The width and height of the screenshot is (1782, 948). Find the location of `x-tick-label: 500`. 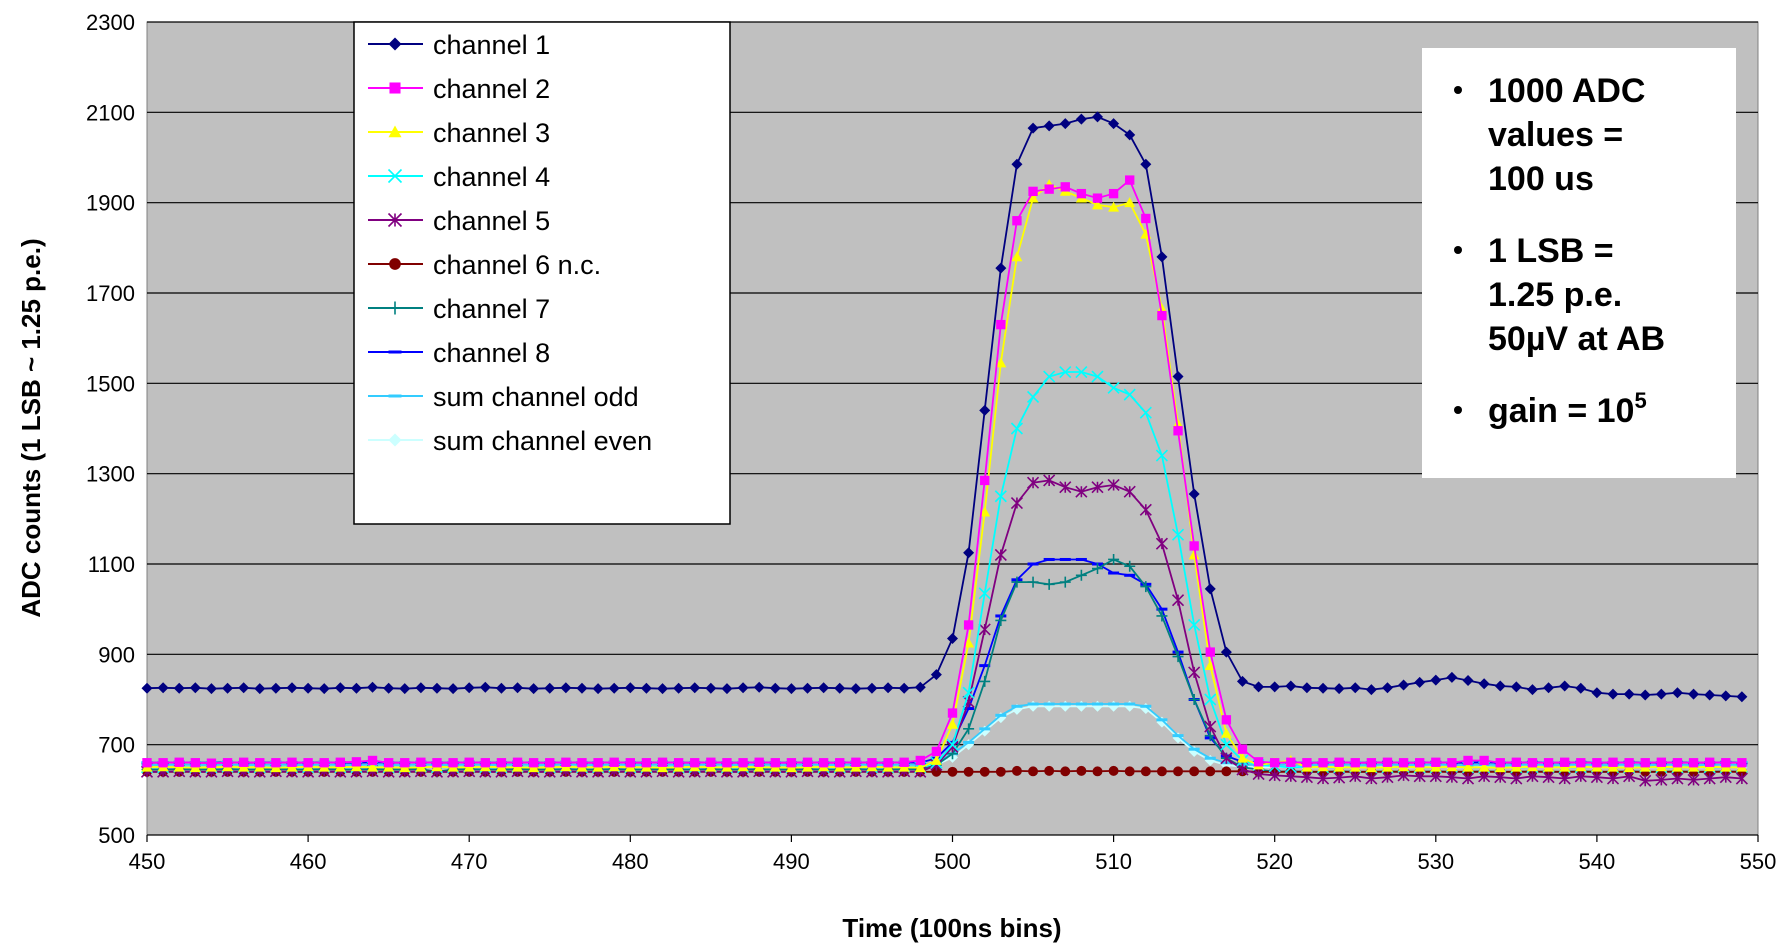

x-tick-label: 500 is located at coordinates (952, 861).